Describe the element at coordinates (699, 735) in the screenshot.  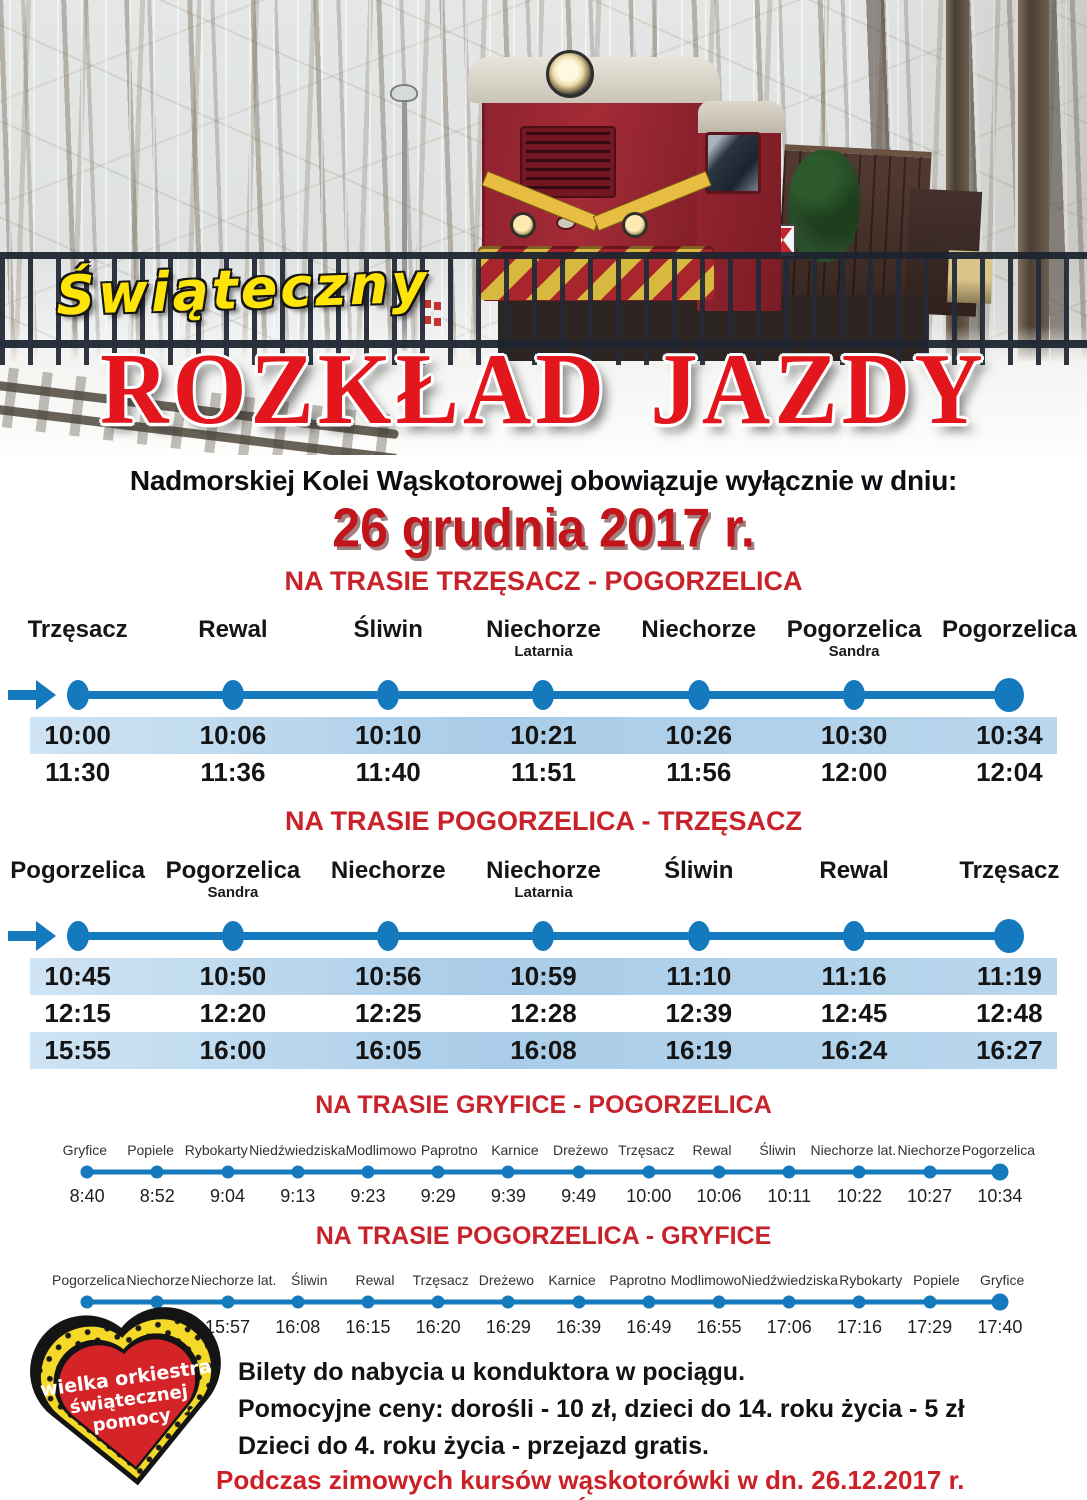
I see `departure-time: 10:26` at that location.